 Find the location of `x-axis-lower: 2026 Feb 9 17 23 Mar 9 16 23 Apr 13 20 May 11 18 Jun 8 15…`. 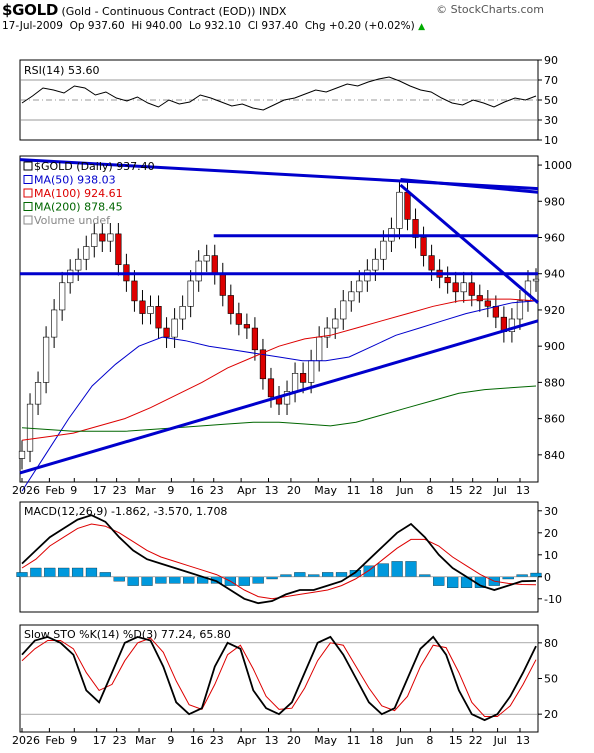

x-axis-lower: 2026 Feb 9 17 23 Mar 9 16 23 Apr 13 20 May 11 18 Jun 8 15… is located at coordinates (271, 737).